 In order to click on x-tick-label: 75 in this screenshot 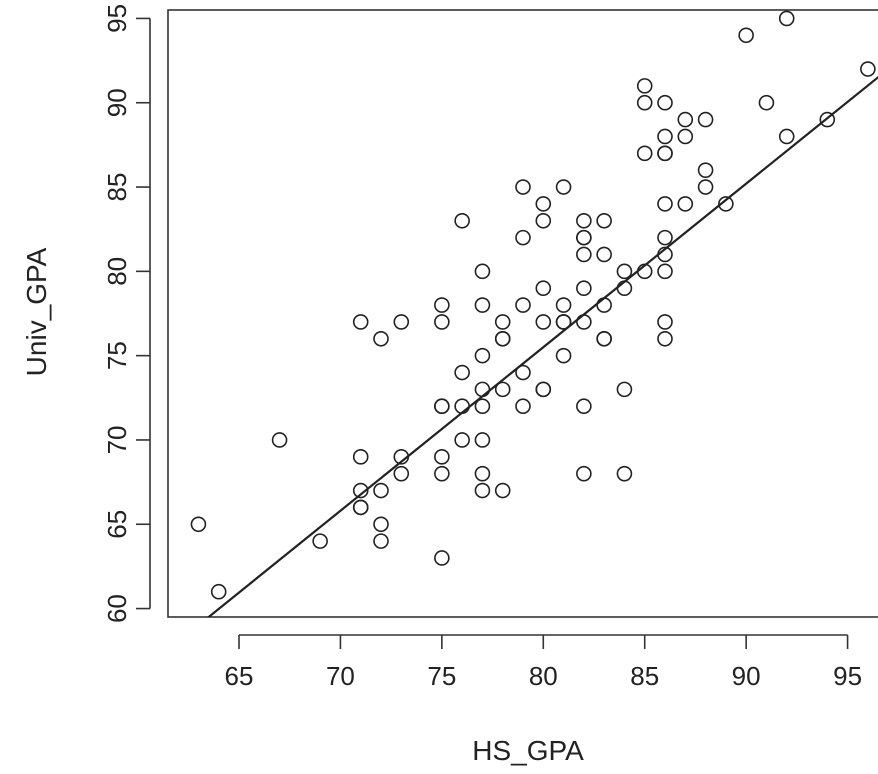, I will do `click(441, 676)`.